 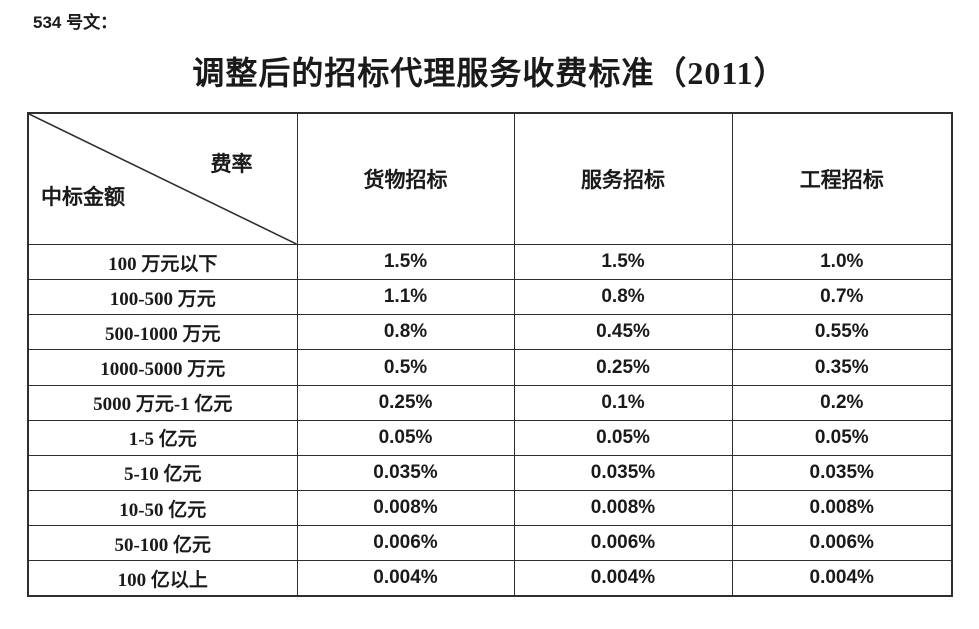 What do you see at coordinates (405, 179) in the screenshot?
I see `column-header-goods: 货物招标` at bounding box center [405, 179].